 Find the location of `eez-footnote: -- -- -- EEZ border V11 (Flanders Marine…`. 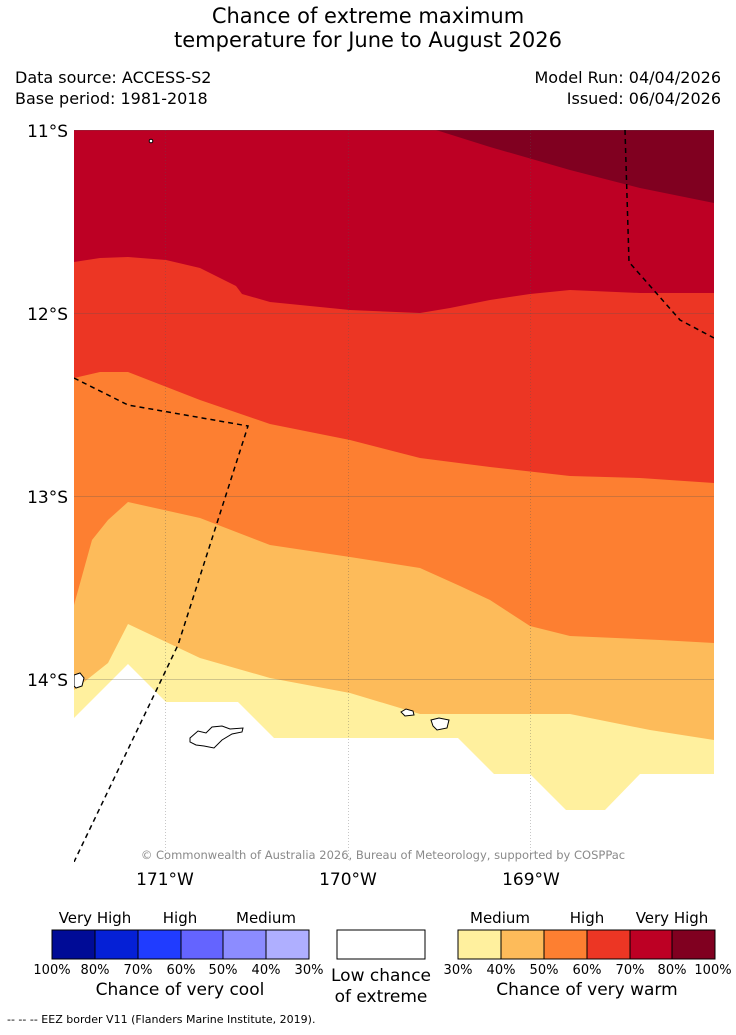

eez-footnote: -- -- -- EEZ border V11 (Flanders Marine… is located at coordinates (161, 1019).